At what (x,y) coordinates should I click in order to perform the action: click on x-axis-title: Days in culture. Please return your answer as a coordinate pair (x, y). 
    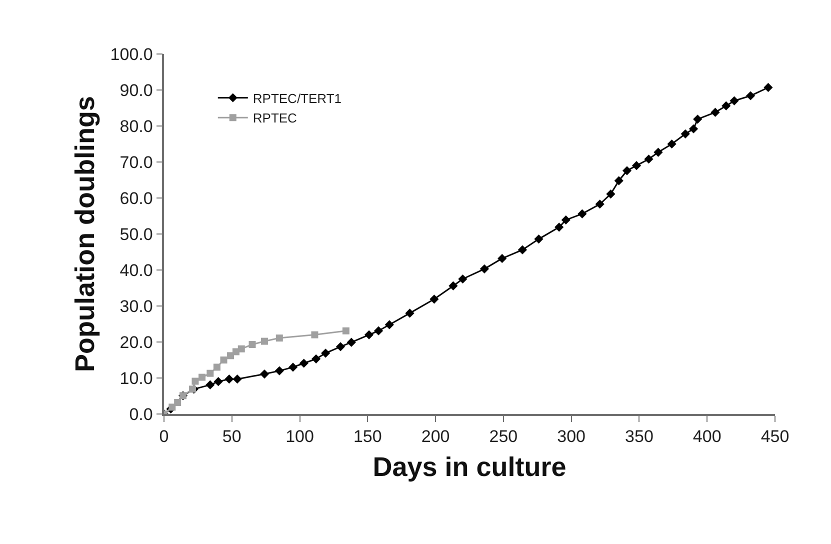
    Looking at the image, I should click on (469, 467).